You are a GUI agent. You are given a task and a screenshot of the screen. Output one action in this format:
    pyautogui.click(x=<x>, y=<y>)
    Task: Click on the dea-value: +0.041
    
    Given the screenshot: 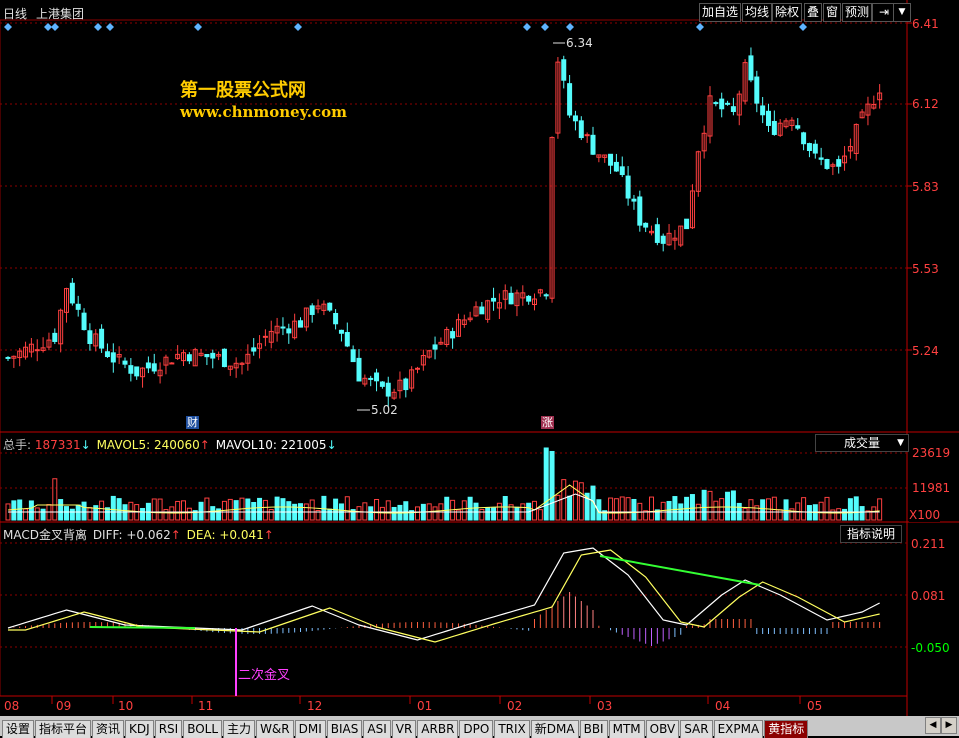 What is the action you would take?
    pyautogui.click(x=241, y=535)
    